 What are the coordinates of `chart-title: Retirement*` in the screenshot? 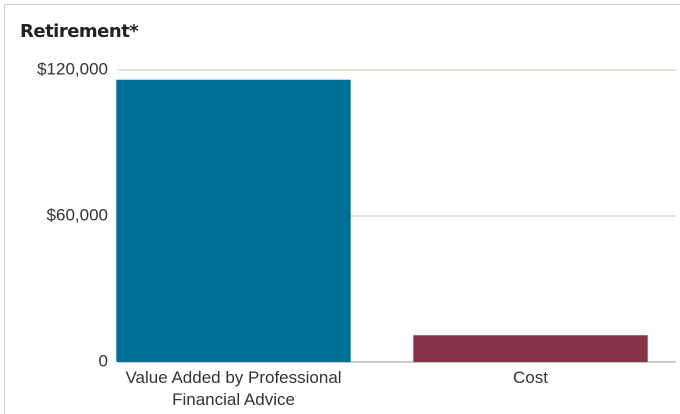 It's located at (79, 31).